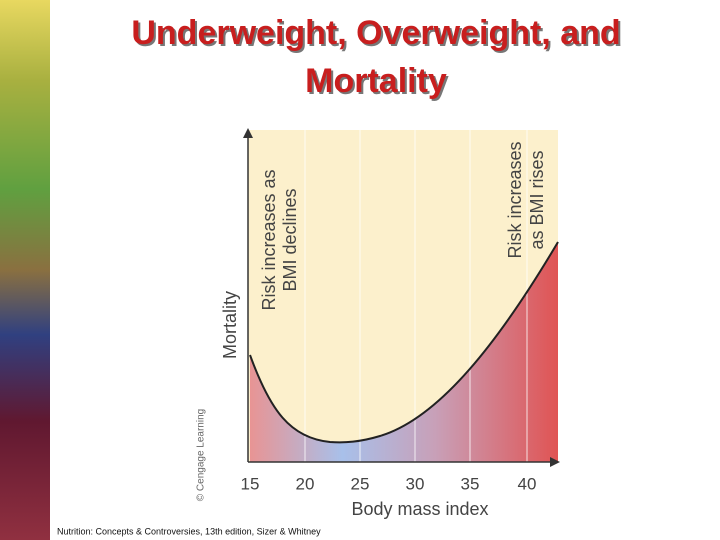 This screenshot has height=540, width=720. Describe the element at coordinates (527, 483) in the screenshot. I see `x-tick-label: 40` at that location.